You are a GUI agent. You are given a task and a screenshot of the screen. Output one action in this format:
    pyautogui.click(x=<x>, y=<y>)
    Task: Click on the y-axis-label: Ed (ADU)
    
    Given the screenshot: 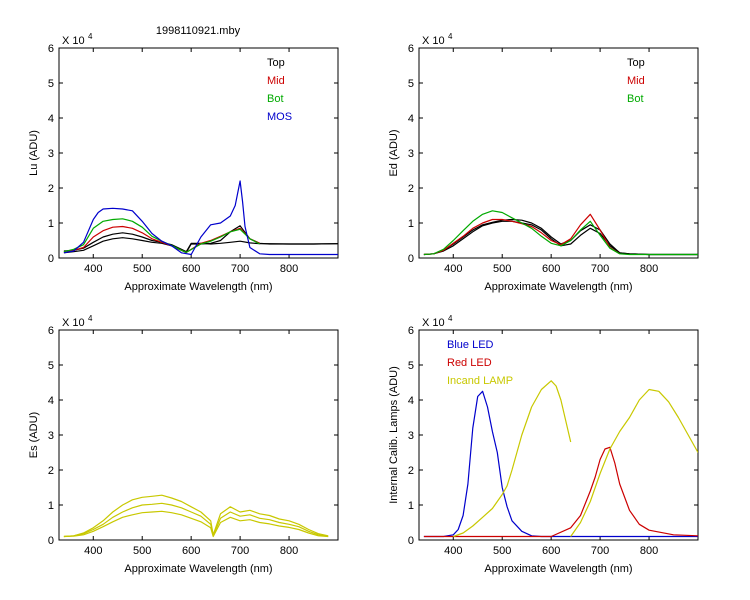 What is the action you would take?
    pyautogui.click(x=394, y=152)
    